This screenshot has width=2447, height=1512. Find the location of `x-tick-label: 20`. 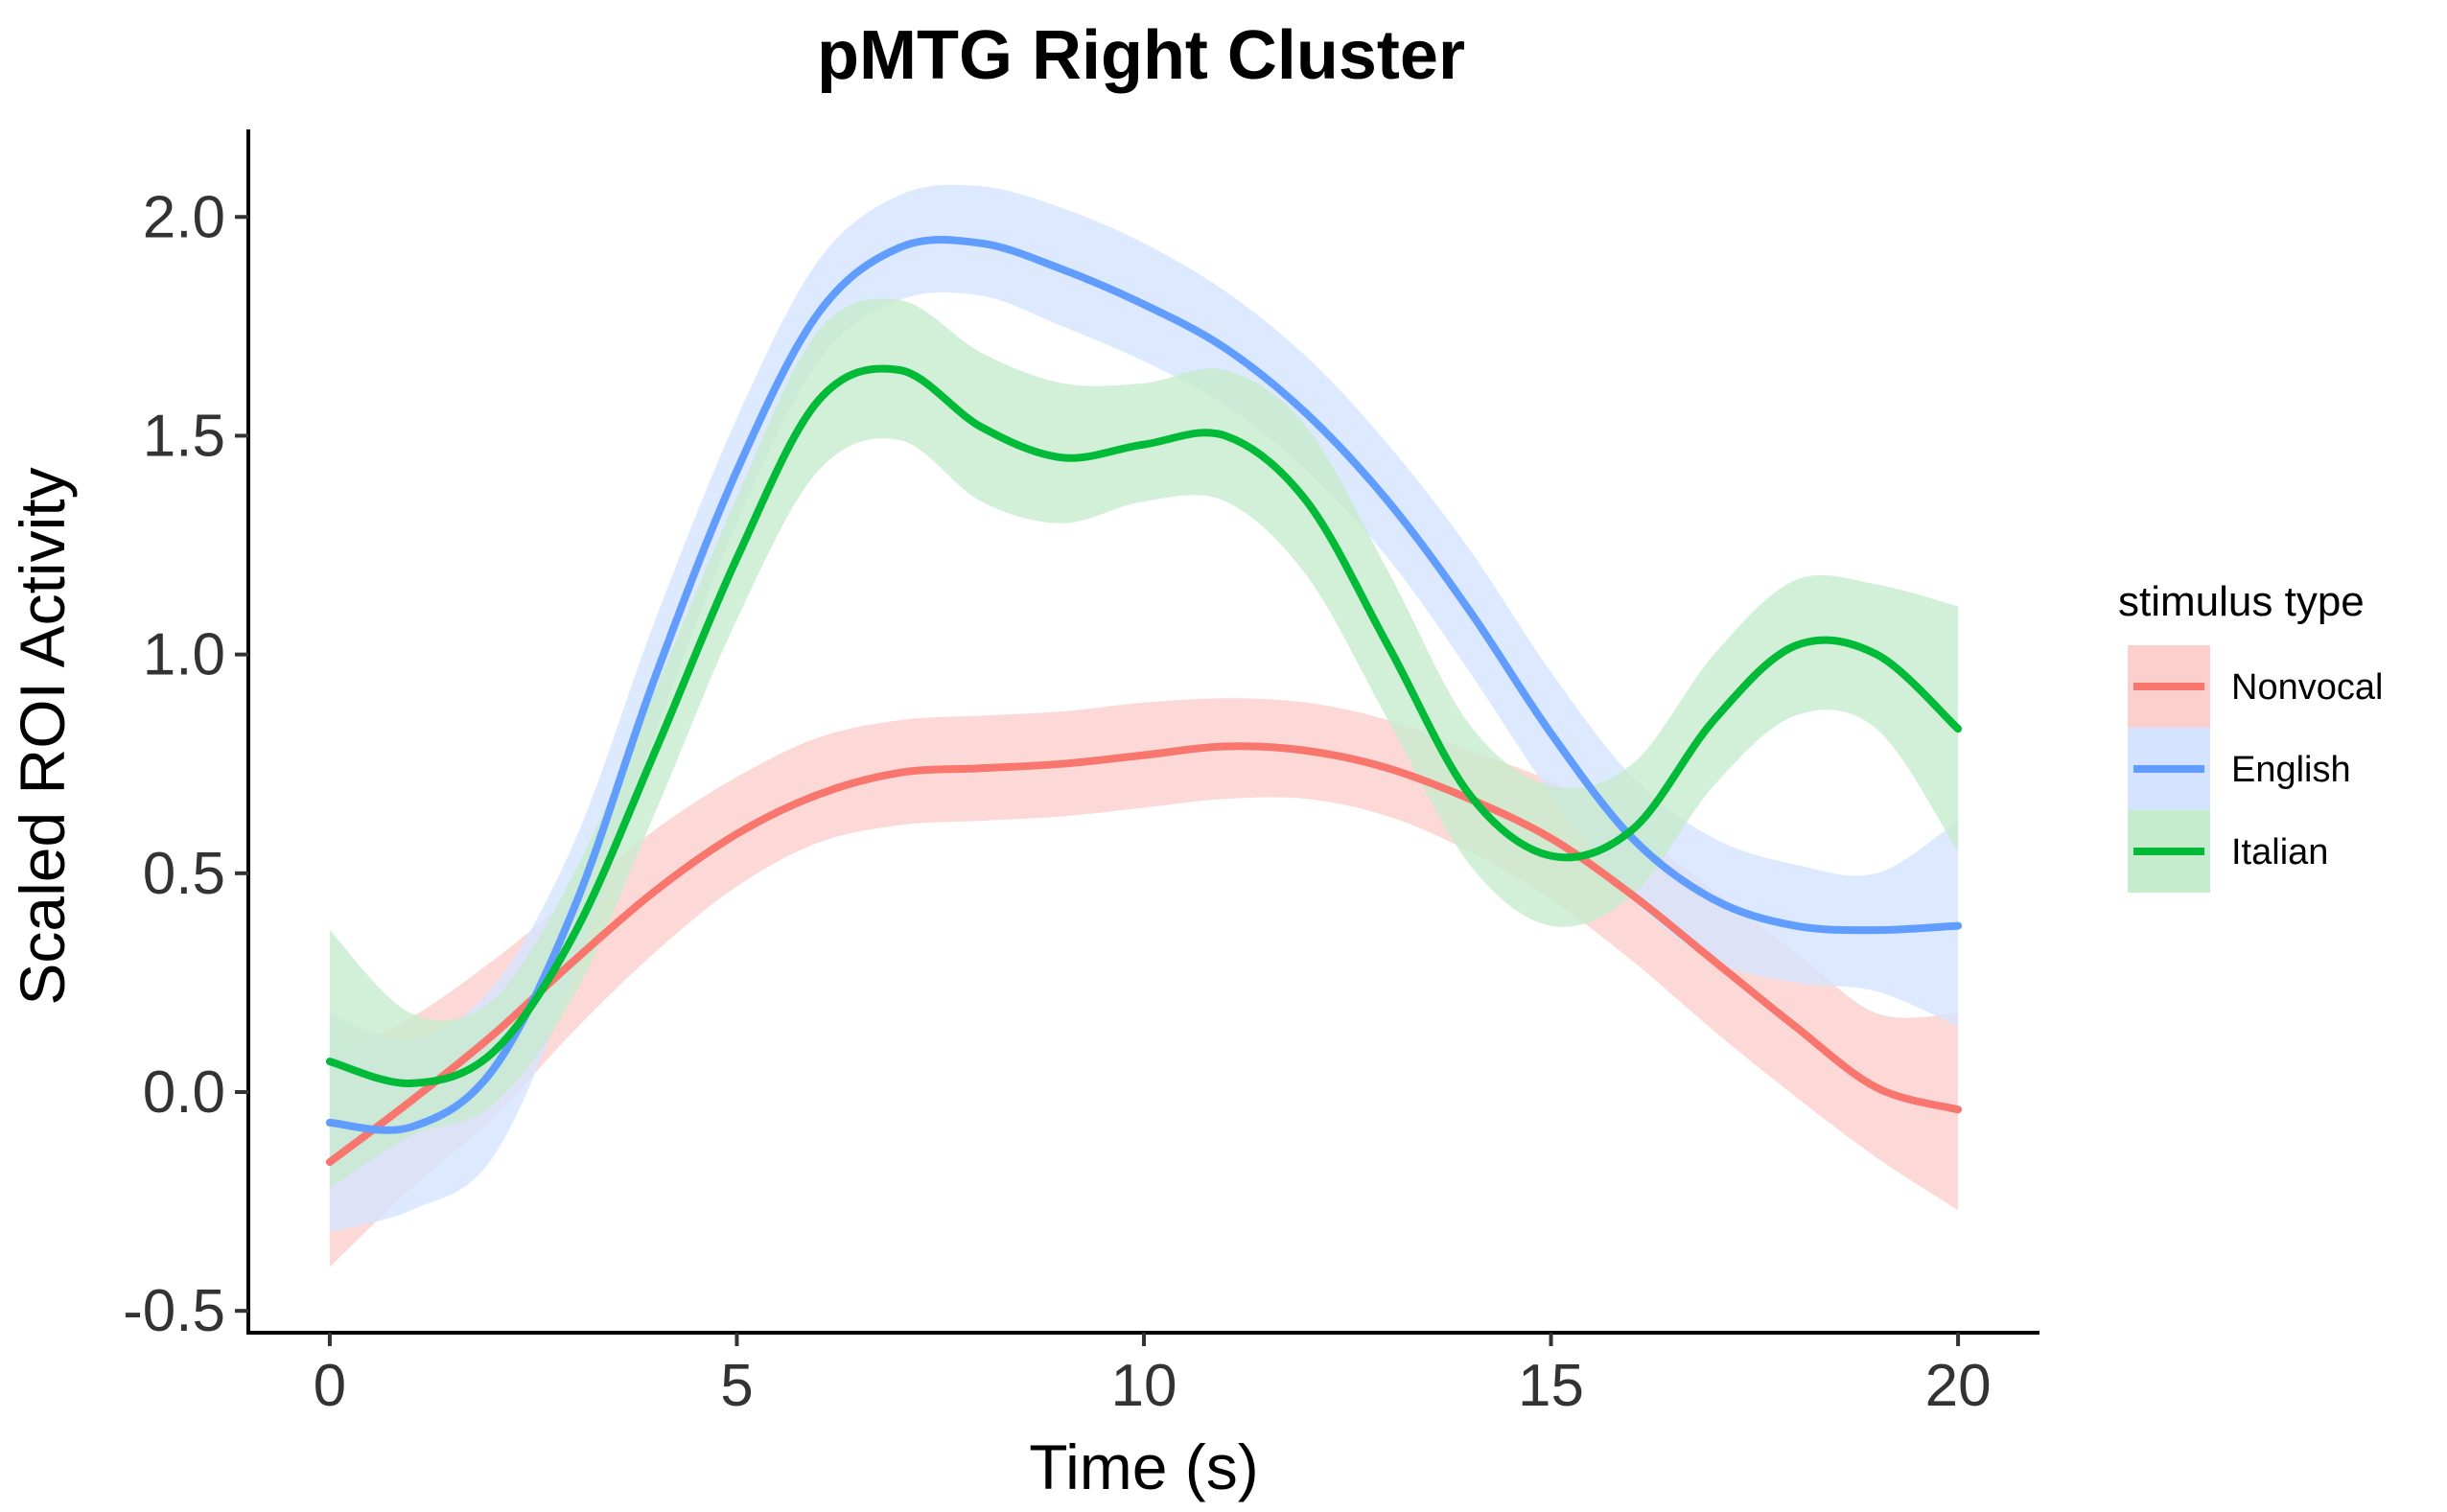

x-tick-label: 20 is located at coordinates (1959, 1386).